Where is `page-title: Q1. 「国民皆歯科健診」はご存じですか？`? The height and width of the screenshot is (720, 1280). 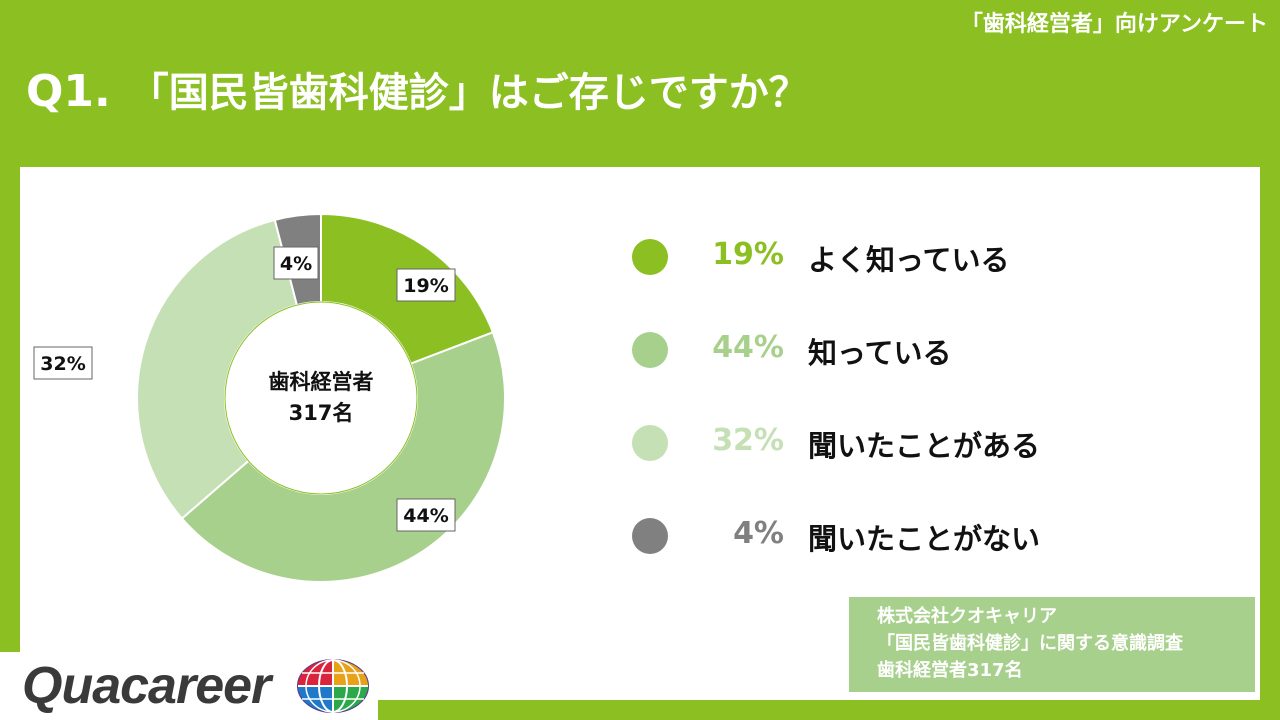 page-title: Q1. 「国民皆歯科健診」はご存じですか？ is located at coordinates (417, 89).